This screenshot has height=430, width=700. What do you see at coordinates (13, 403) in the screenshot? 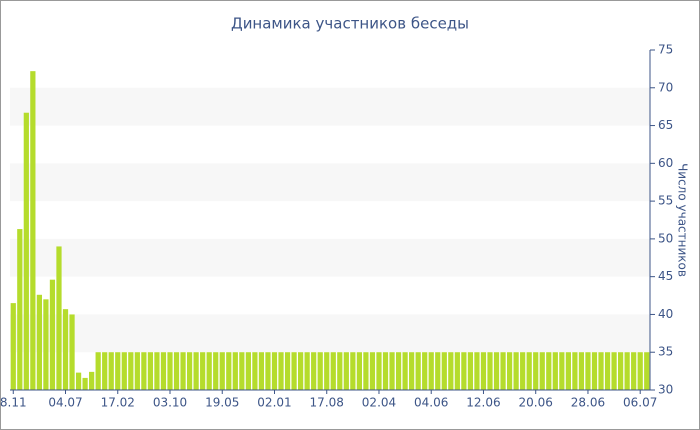
I see `x-tick-label: 8.11` at bounding box center [13, 403].